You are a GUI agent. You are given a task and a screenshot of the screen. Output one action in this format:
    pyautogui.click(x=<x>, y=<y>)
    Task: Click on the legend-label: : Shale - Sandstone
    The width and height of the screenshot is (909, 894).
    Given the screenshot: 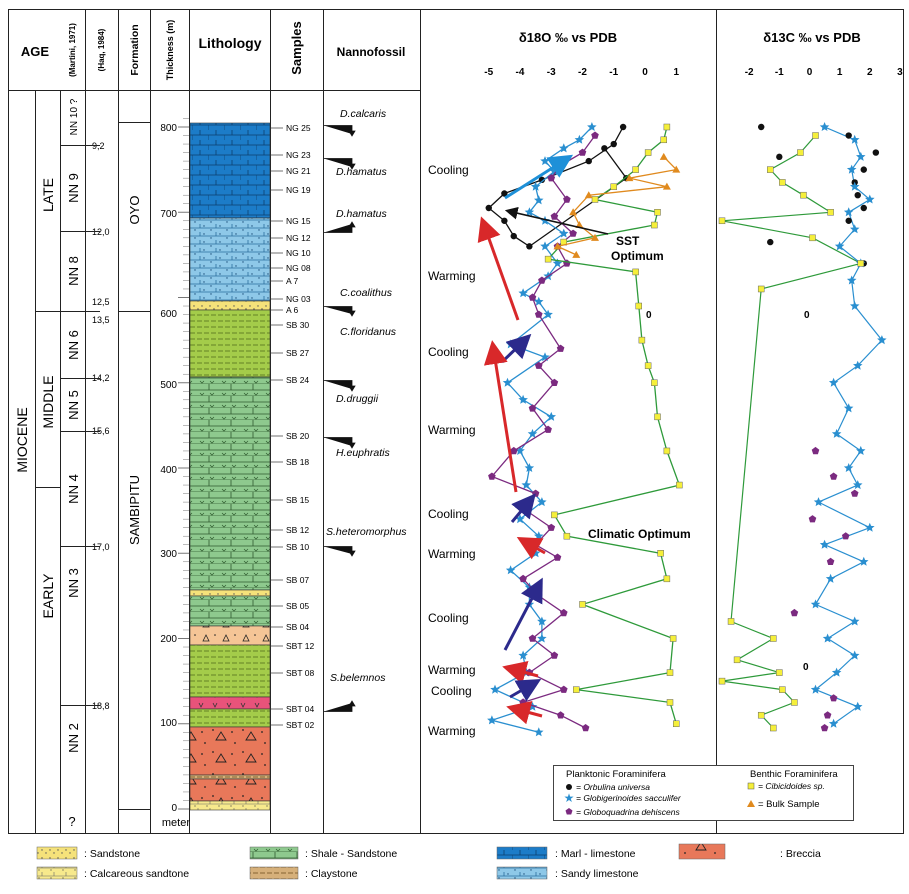 What is the action you would take?
    pyautogui.click(x=351, y=854)
    